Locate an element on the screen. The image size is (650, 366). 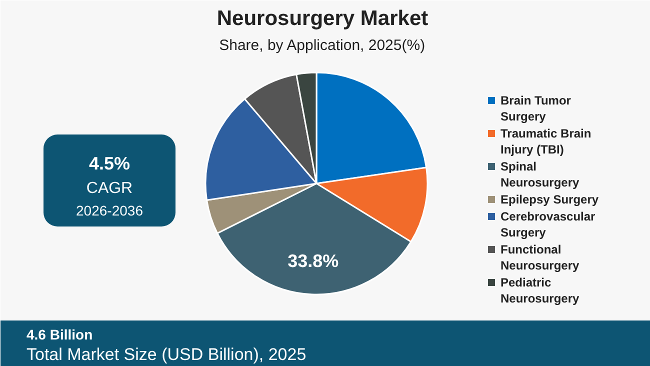
legend-label: Cerebrovascular Surgery is located at coordinates (548, 225).